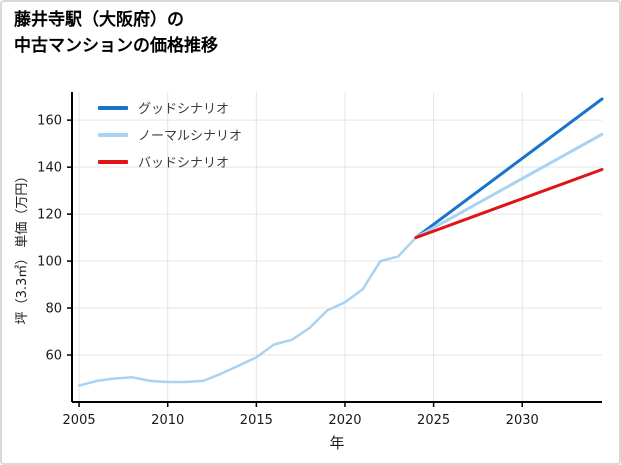  What do you see at coordinates (184, 163) in the screenshot?
I see `legend-label-bad: バッドシナリオ` at bounding box center [184, 163].